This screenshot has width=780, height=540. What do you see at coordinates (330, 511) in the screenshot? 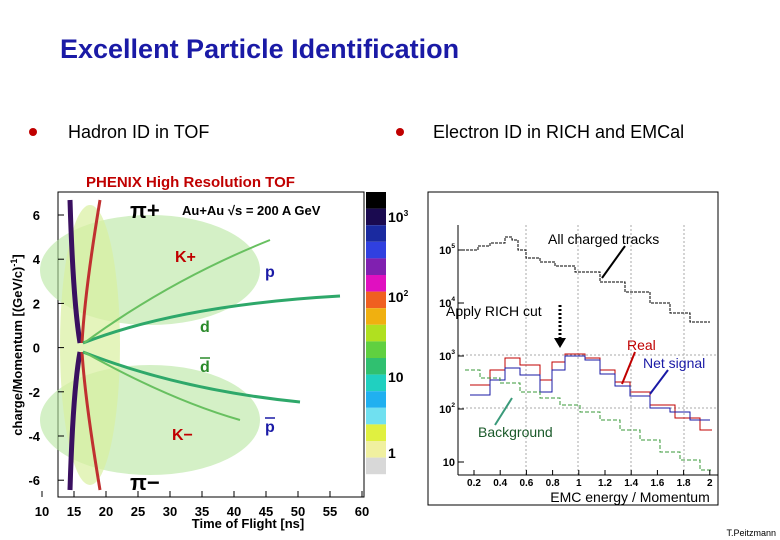
I see `x-tick-label: 55` at bounding box center [330, 511].